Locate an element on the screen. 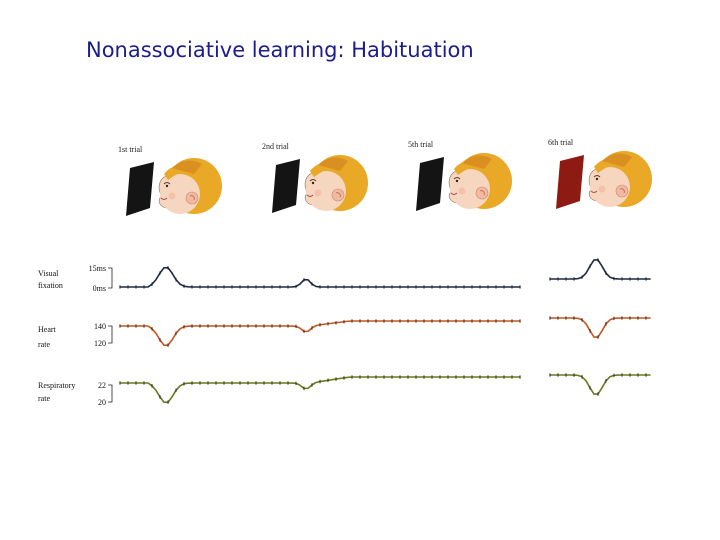 The height and width of the screenshot is (540, 720). trial-1: 1st trial is located at coordinates (170, 180).